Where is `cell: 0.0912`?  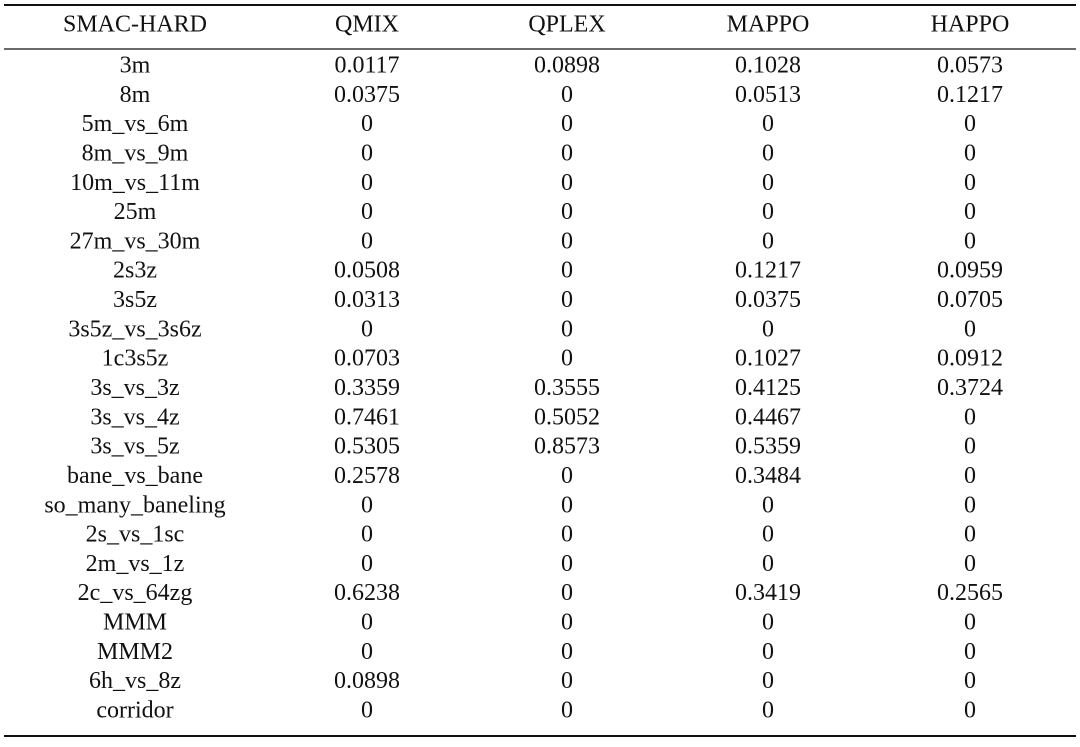
cell: 0.0912 is located at coordinates (970, 359).